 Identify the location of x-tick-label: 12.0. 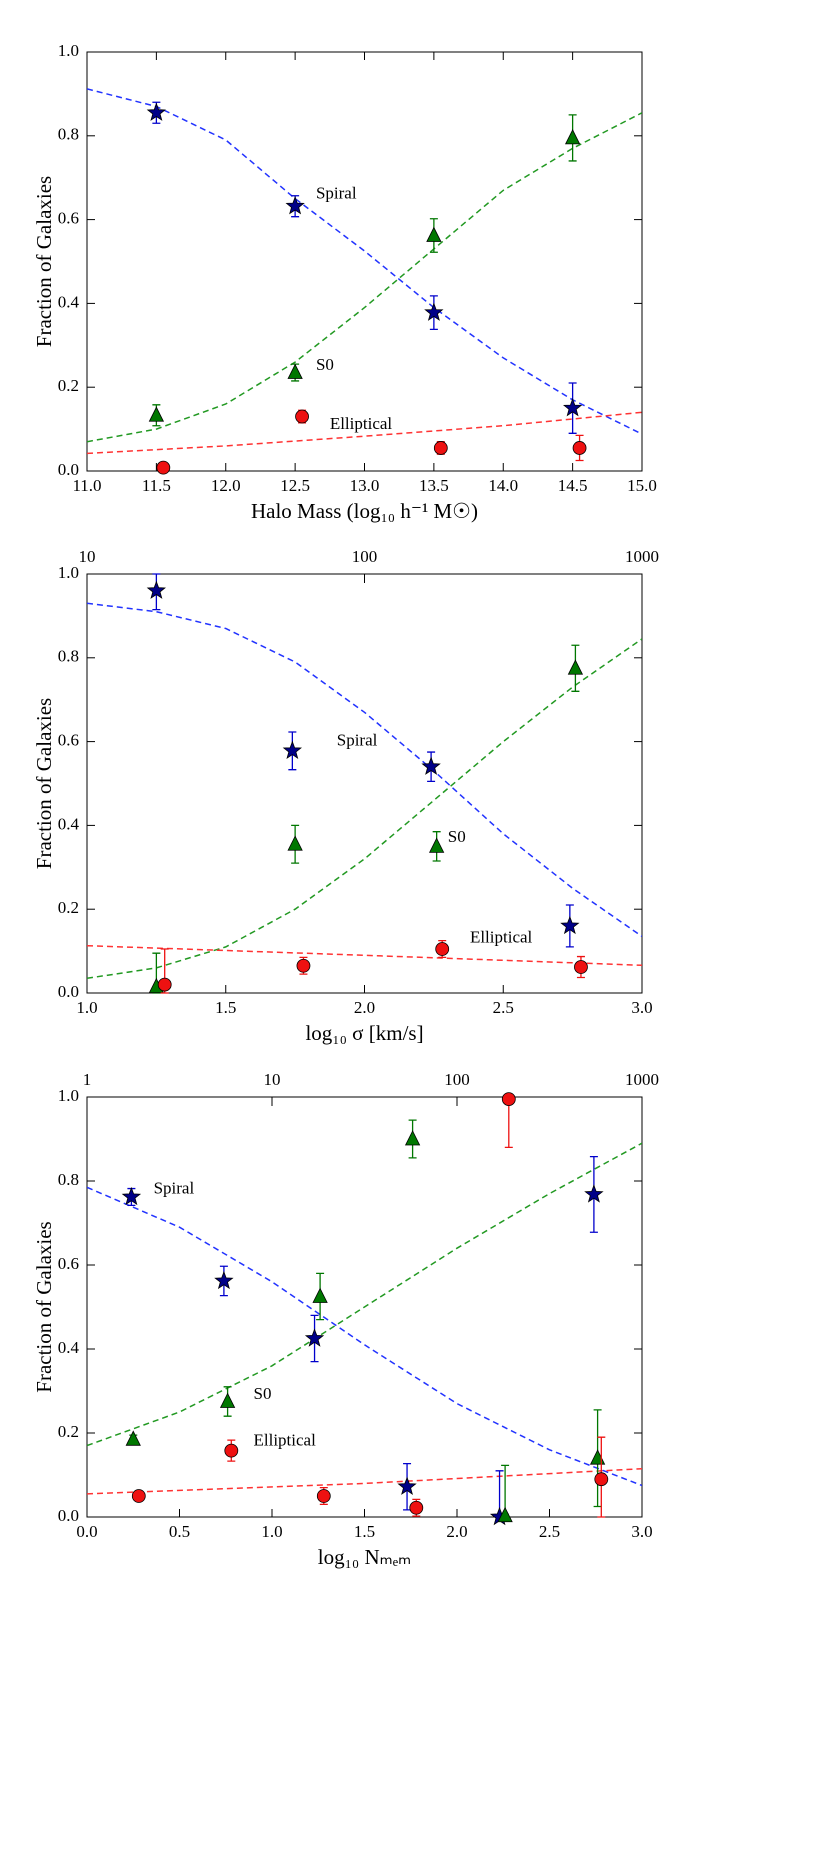
(226, 485).